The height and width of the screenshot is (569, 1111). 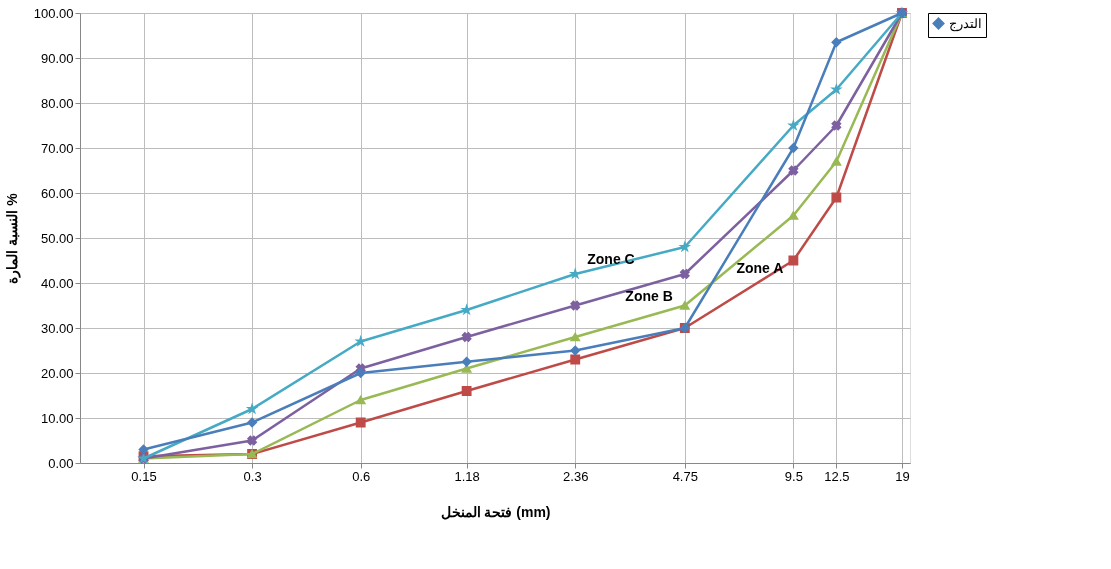 What do you see at coordinates (57, 58) in the screenshot?
I see `y-tick-label: 90.00` at bounding box center [57, 58].